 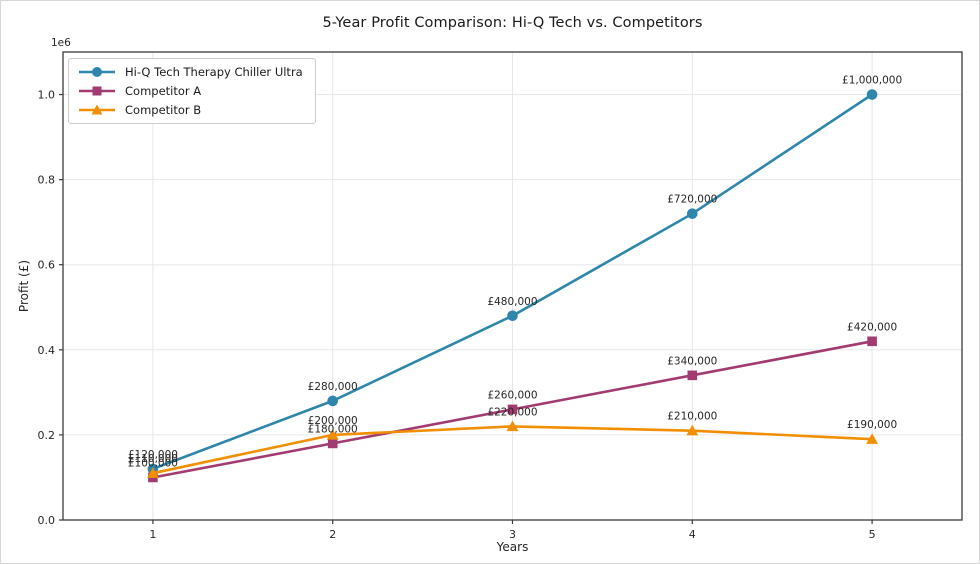 What do you see at coordinates (47, 435) in the screenshot?
I see `y-tick-label: 0.2` at bounding box center [47, 435].